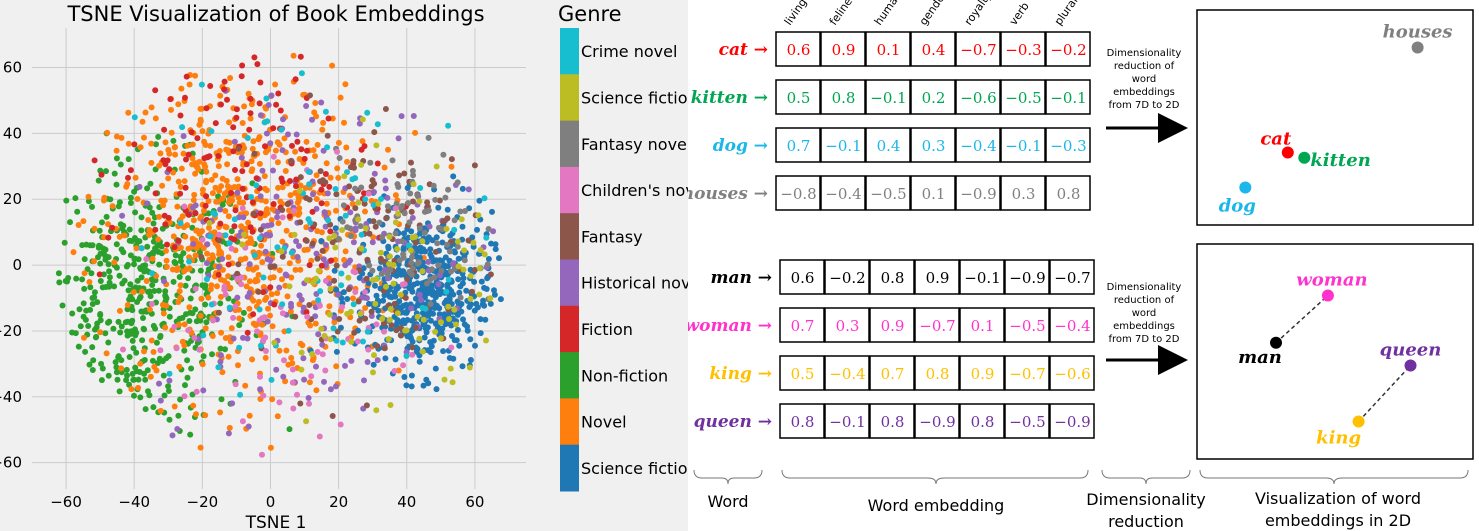 The image size is (1479, 531). Describe the element at coordinates (569, 51) in the screenshot. I see `legend-swatch` at that location.